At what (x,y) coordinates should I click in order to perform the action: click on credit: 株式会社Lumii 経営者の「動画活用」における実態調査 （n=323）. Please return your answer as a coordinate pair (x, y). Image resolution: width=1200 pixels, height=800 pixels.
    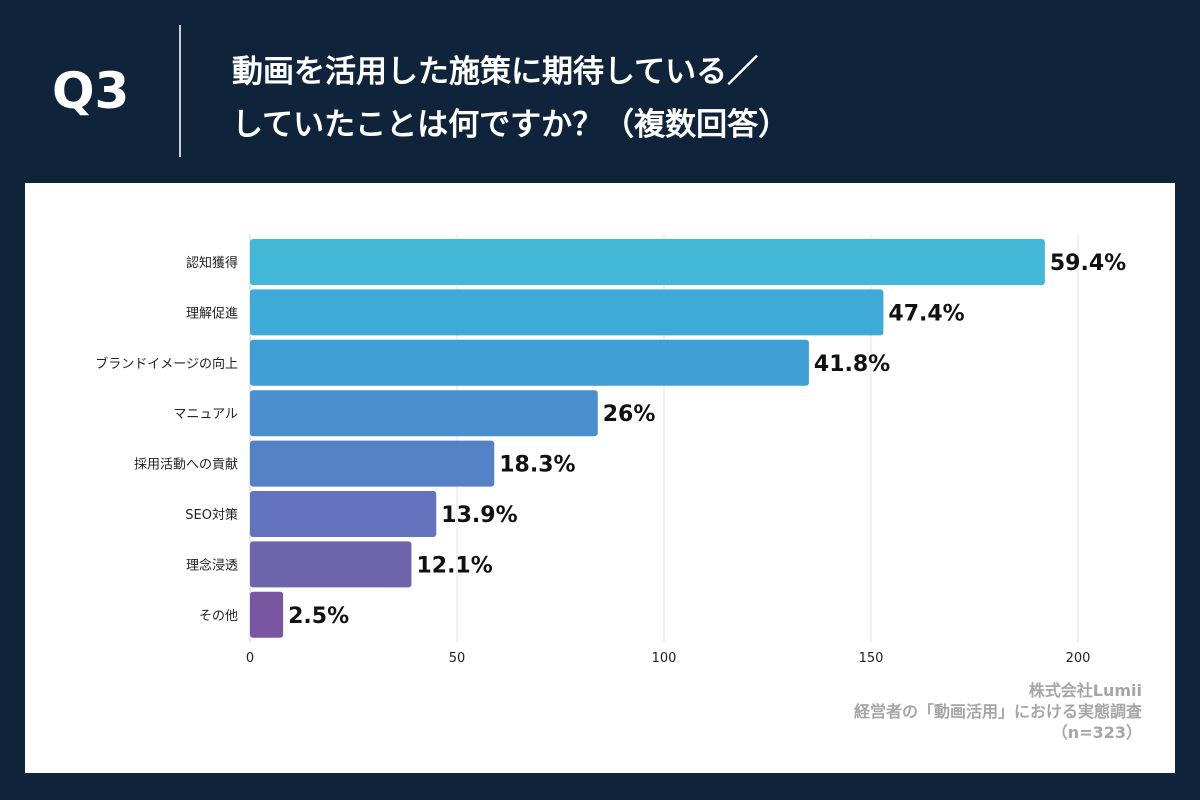
    Looking at the image, I should click on (998, 711).